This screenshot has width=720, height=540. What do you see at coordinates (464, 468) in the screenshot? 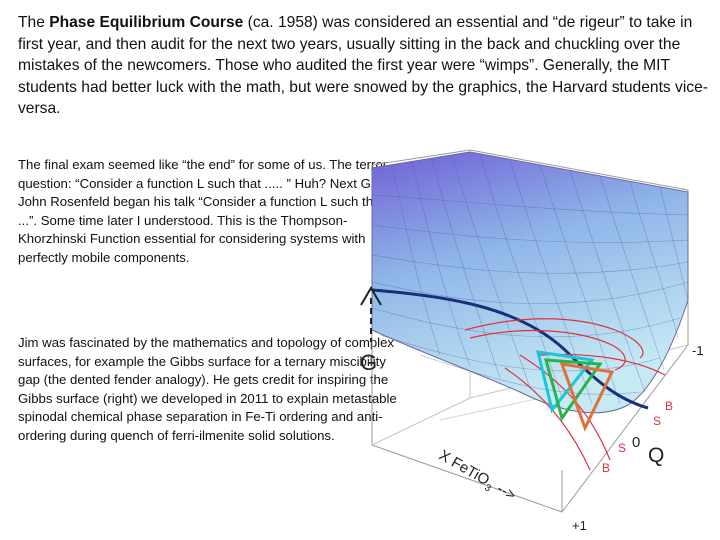
I see `axis-label-x: X FeTiO` at bounding box center [464, 468].